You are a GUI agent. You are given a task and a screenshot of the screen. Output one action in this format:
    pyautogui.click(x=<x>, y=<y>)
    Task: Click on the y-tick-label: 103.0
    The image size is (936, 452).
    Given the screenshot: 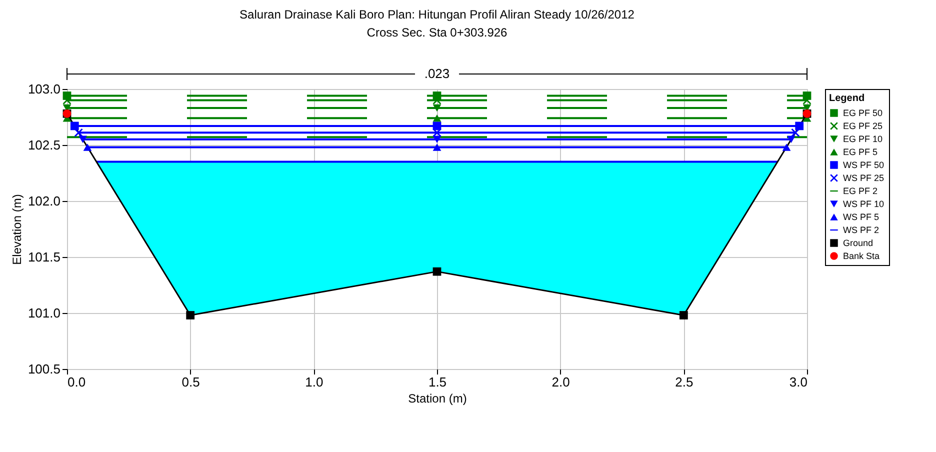 What is the action you would take?
    pyautogui.click(x=44, y=89)
    